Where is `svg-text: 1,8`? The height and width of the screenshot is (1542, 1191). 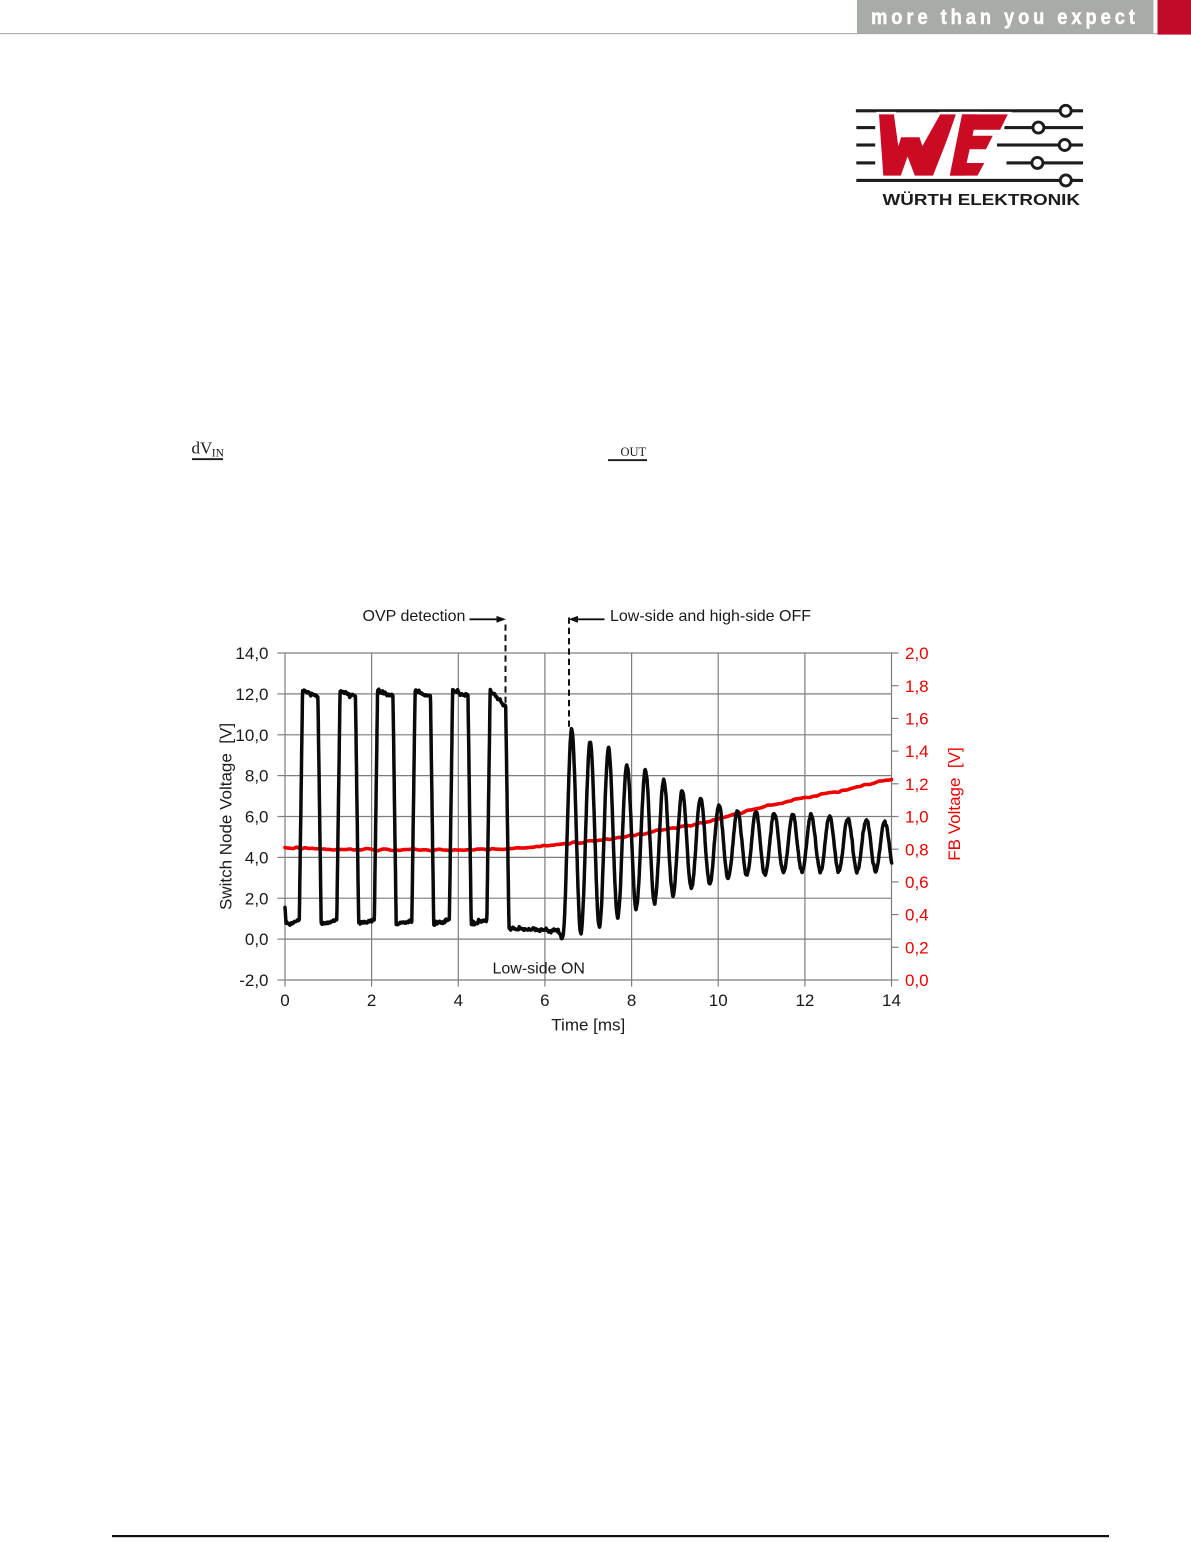 svg-text: 1,8 is located at coordinates (917, 686).